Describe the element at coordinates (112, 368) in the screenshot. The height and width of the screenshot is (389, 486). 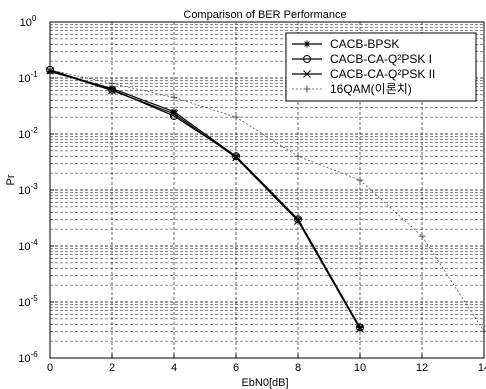
I see `x-tick-label: 2` at that location.